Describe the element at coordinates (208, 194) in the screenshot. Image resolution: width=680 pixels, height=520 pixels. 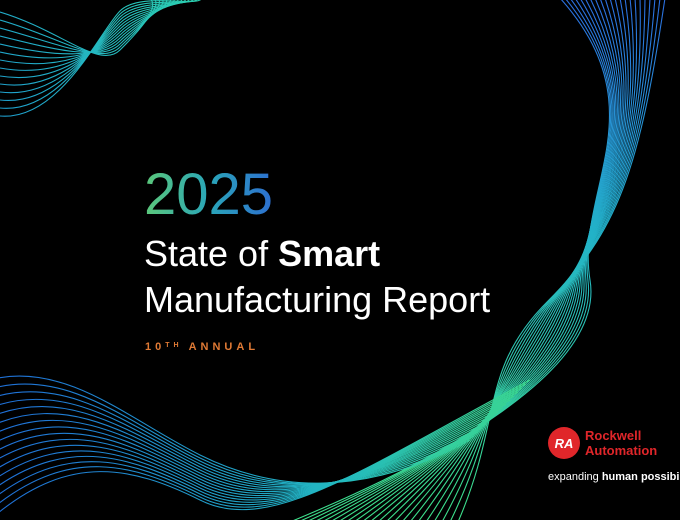
I see `year: 2025` at that location.